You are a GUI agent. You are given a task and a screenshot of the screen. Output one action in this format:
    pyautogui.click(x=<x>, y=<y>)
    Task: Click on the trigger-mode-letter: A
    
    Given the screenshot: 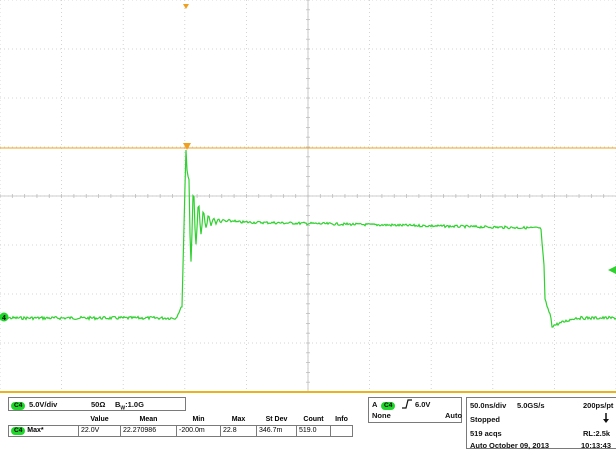 What is the action you would take?
    pyautogui.click(x=375, y=404)
    